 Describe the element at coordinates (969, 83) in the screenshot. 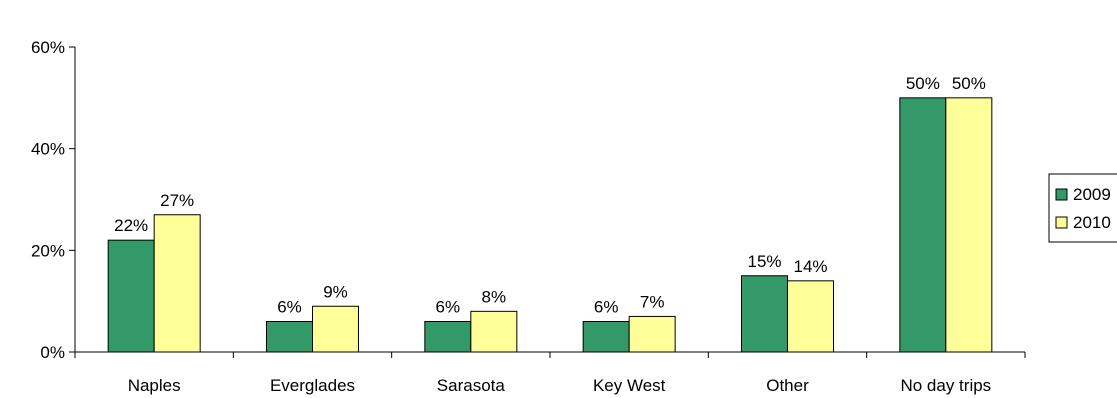

I see `data-label-2010: 50%` at that location.